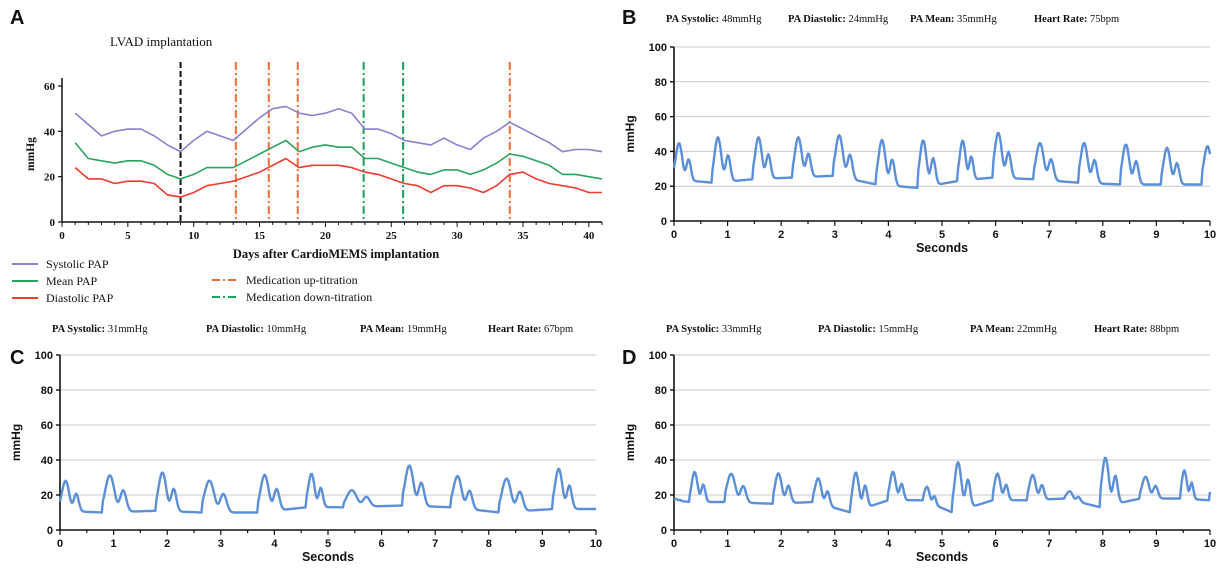 The height and width of the screenshot is (570, 1220). I want to click on x-tick-label: 40, so click(589, 236).